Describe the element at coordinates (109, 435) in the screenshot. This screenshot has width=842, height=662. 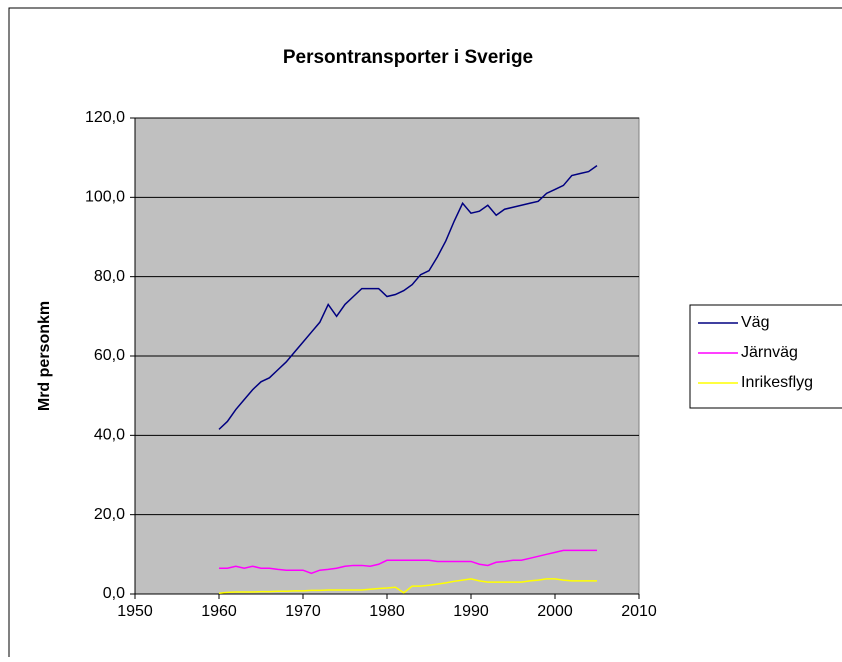
I see `y-tick-label: 40,0` at that location.